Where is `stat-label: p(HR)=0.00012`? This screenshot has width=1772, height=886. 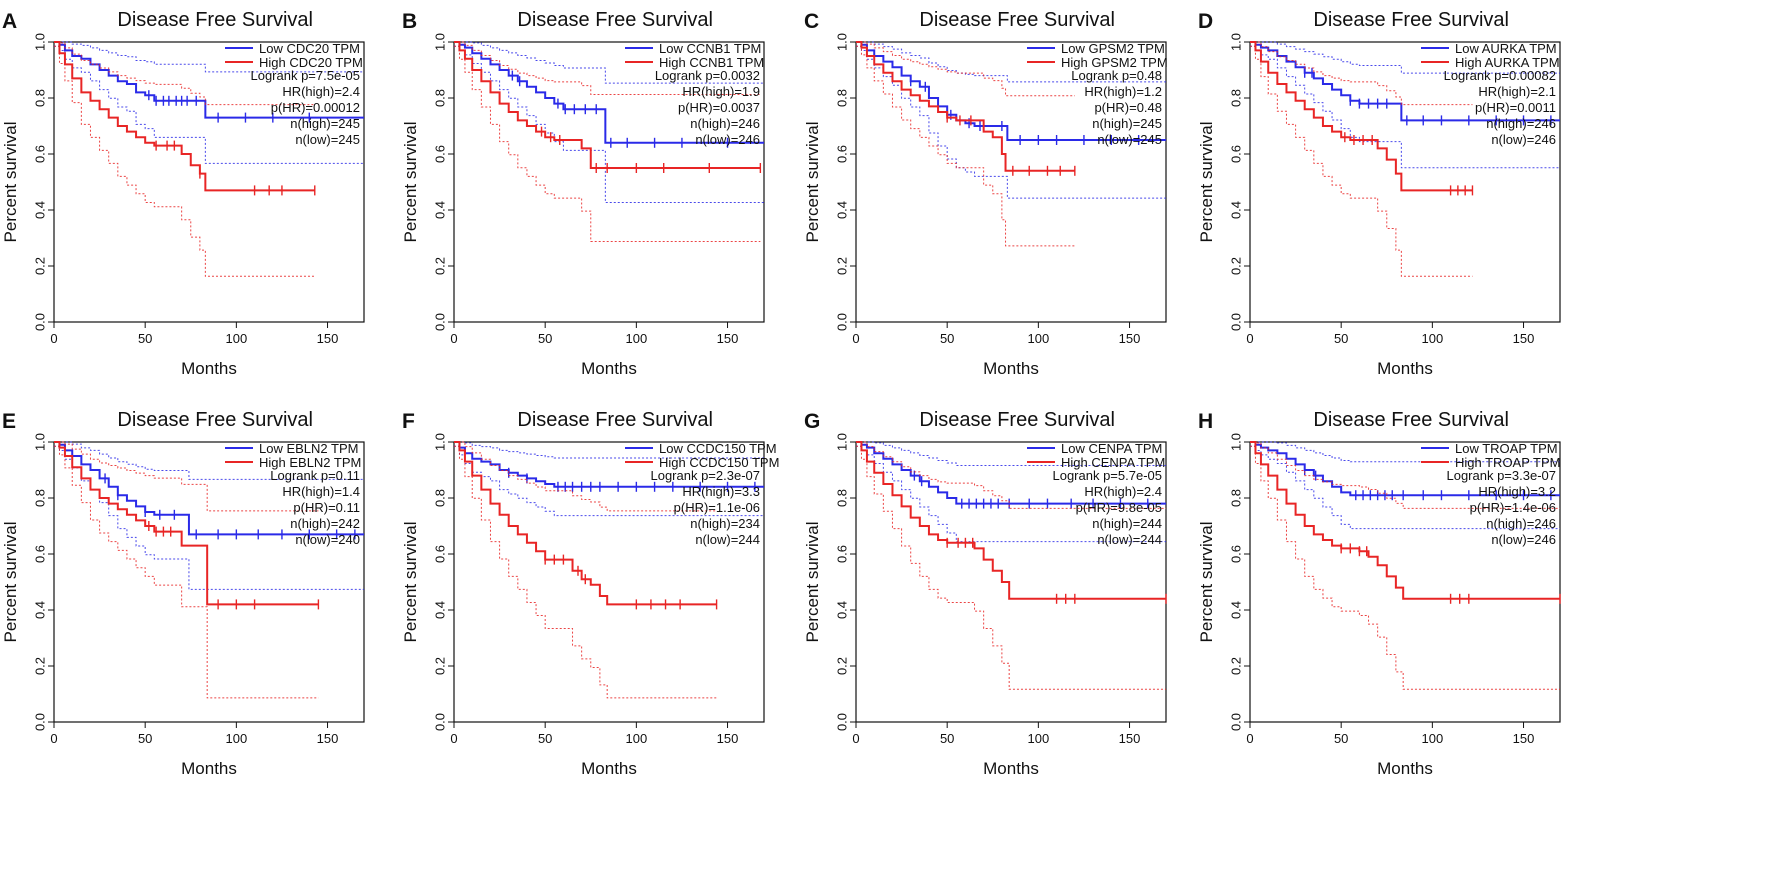 stat-label: p(HR)=0.00012 is located at coordinates (315, 107).